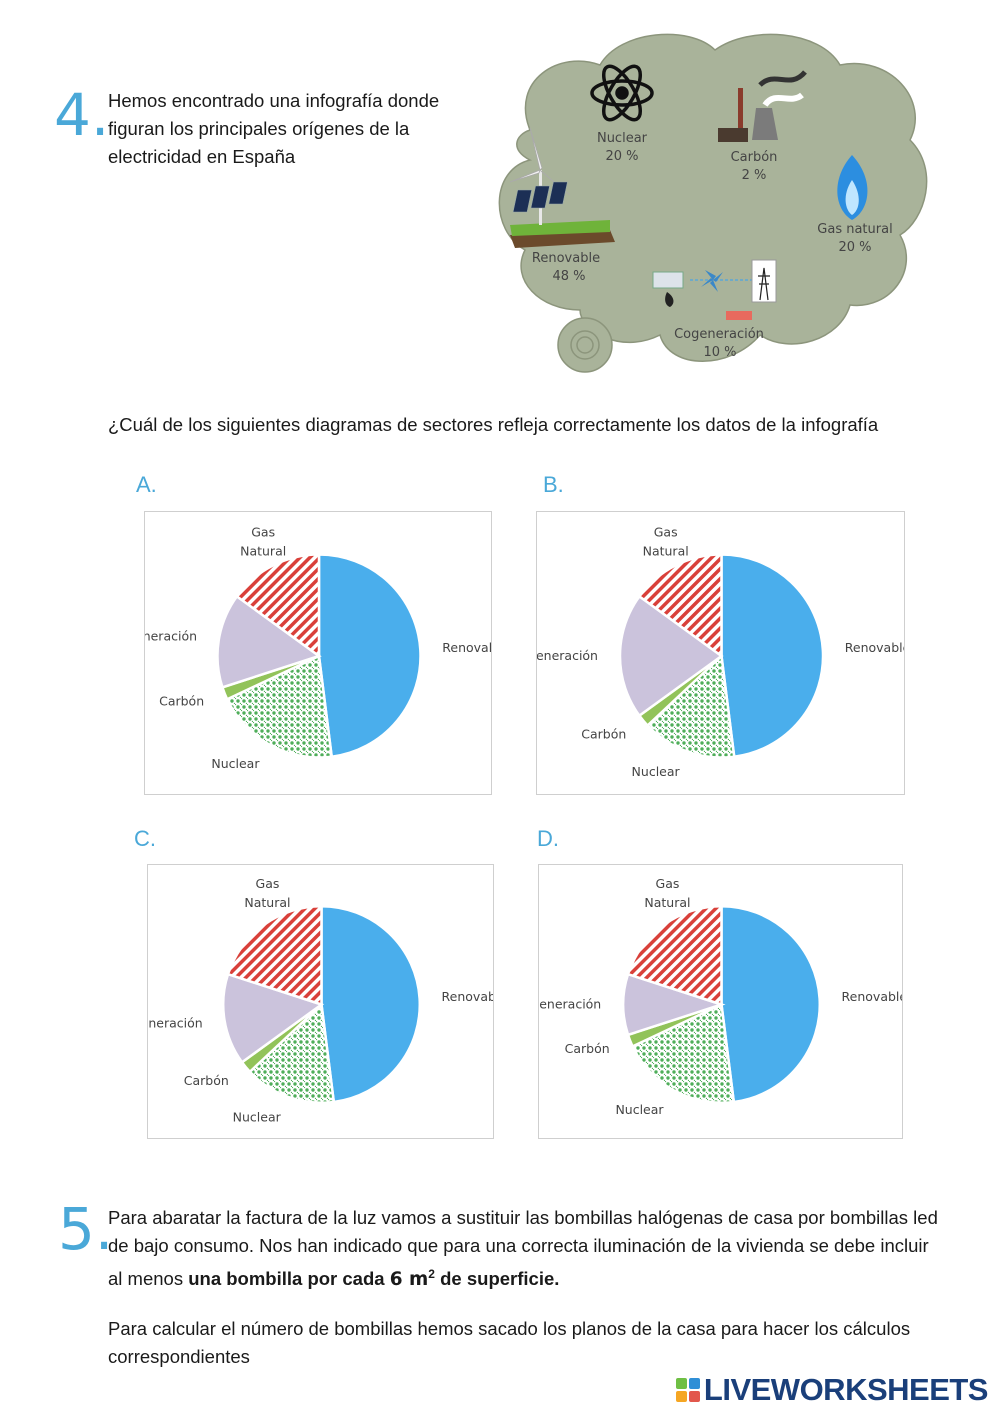  What do you see at coordinates (852, 187) in the screenshot?
I see `flame-icon` at bounding box center [852, 187].